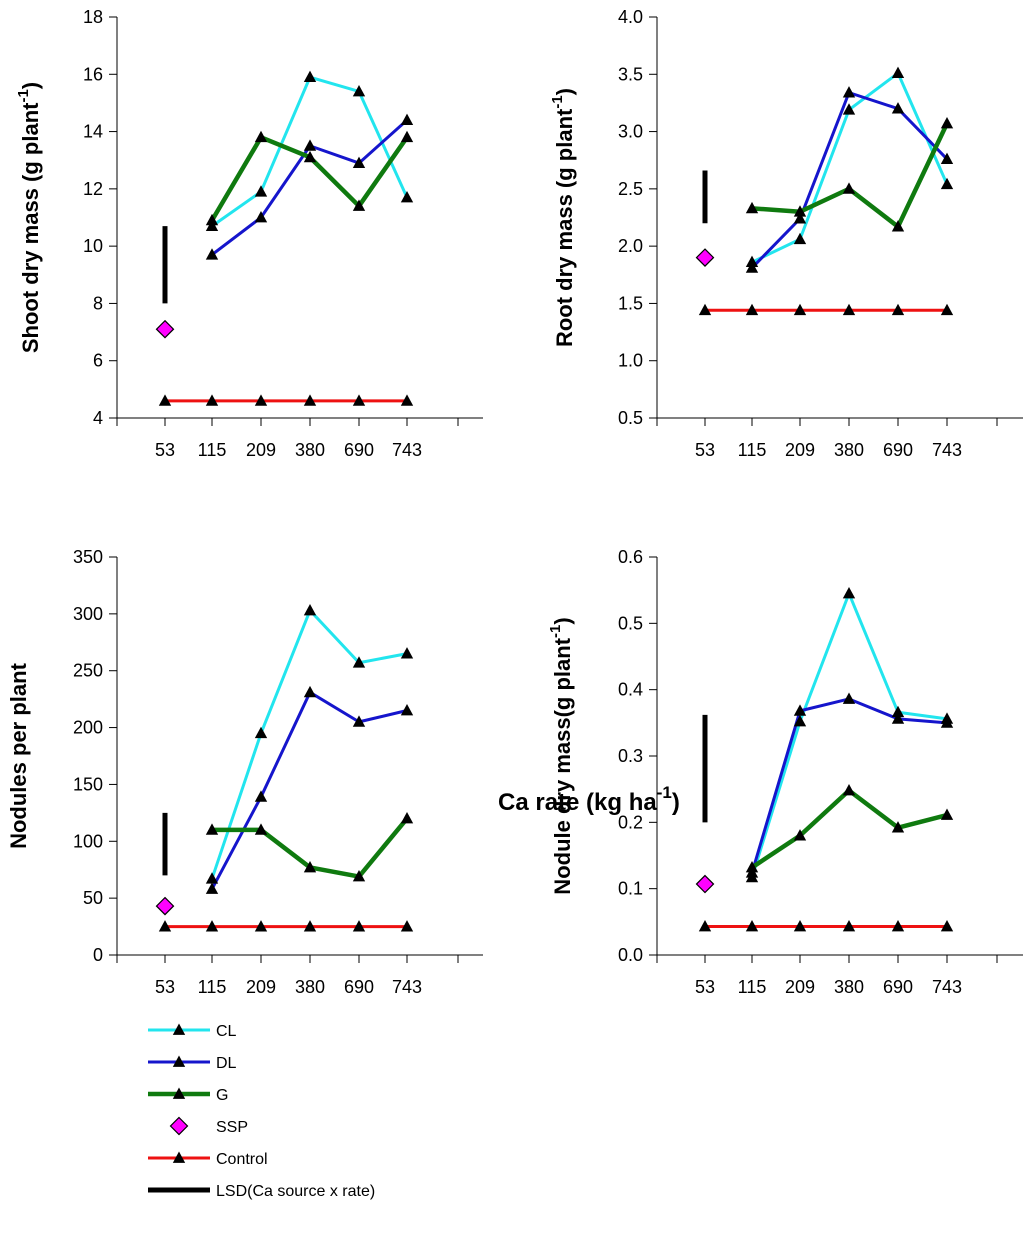 This screenshot has height=1233, width=1034. What do you see at coordinates (88, 728) in the screenshot?
I see `y-tick-label: 200` at bounding box center [88, 728].